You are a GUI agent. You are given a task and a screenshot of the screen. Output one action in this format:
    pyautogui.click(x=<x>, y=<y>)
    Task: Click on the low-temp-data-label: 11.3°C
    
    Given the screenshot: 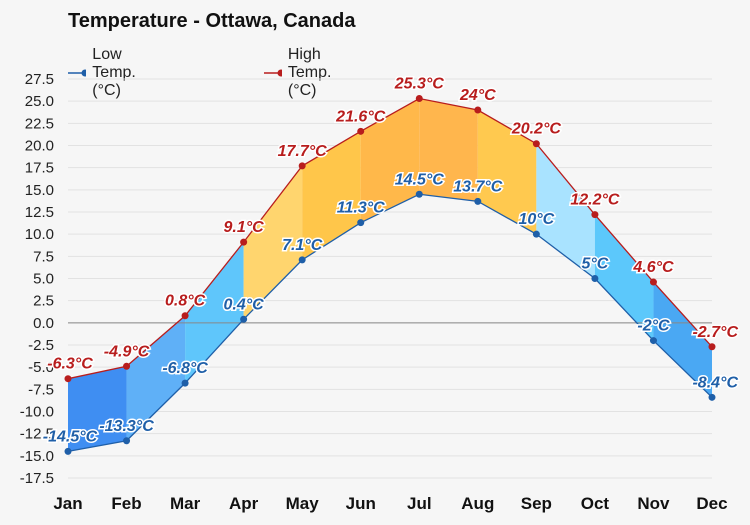 What is the action you would take?
    pyautogui.click(x=361, y=208)
    